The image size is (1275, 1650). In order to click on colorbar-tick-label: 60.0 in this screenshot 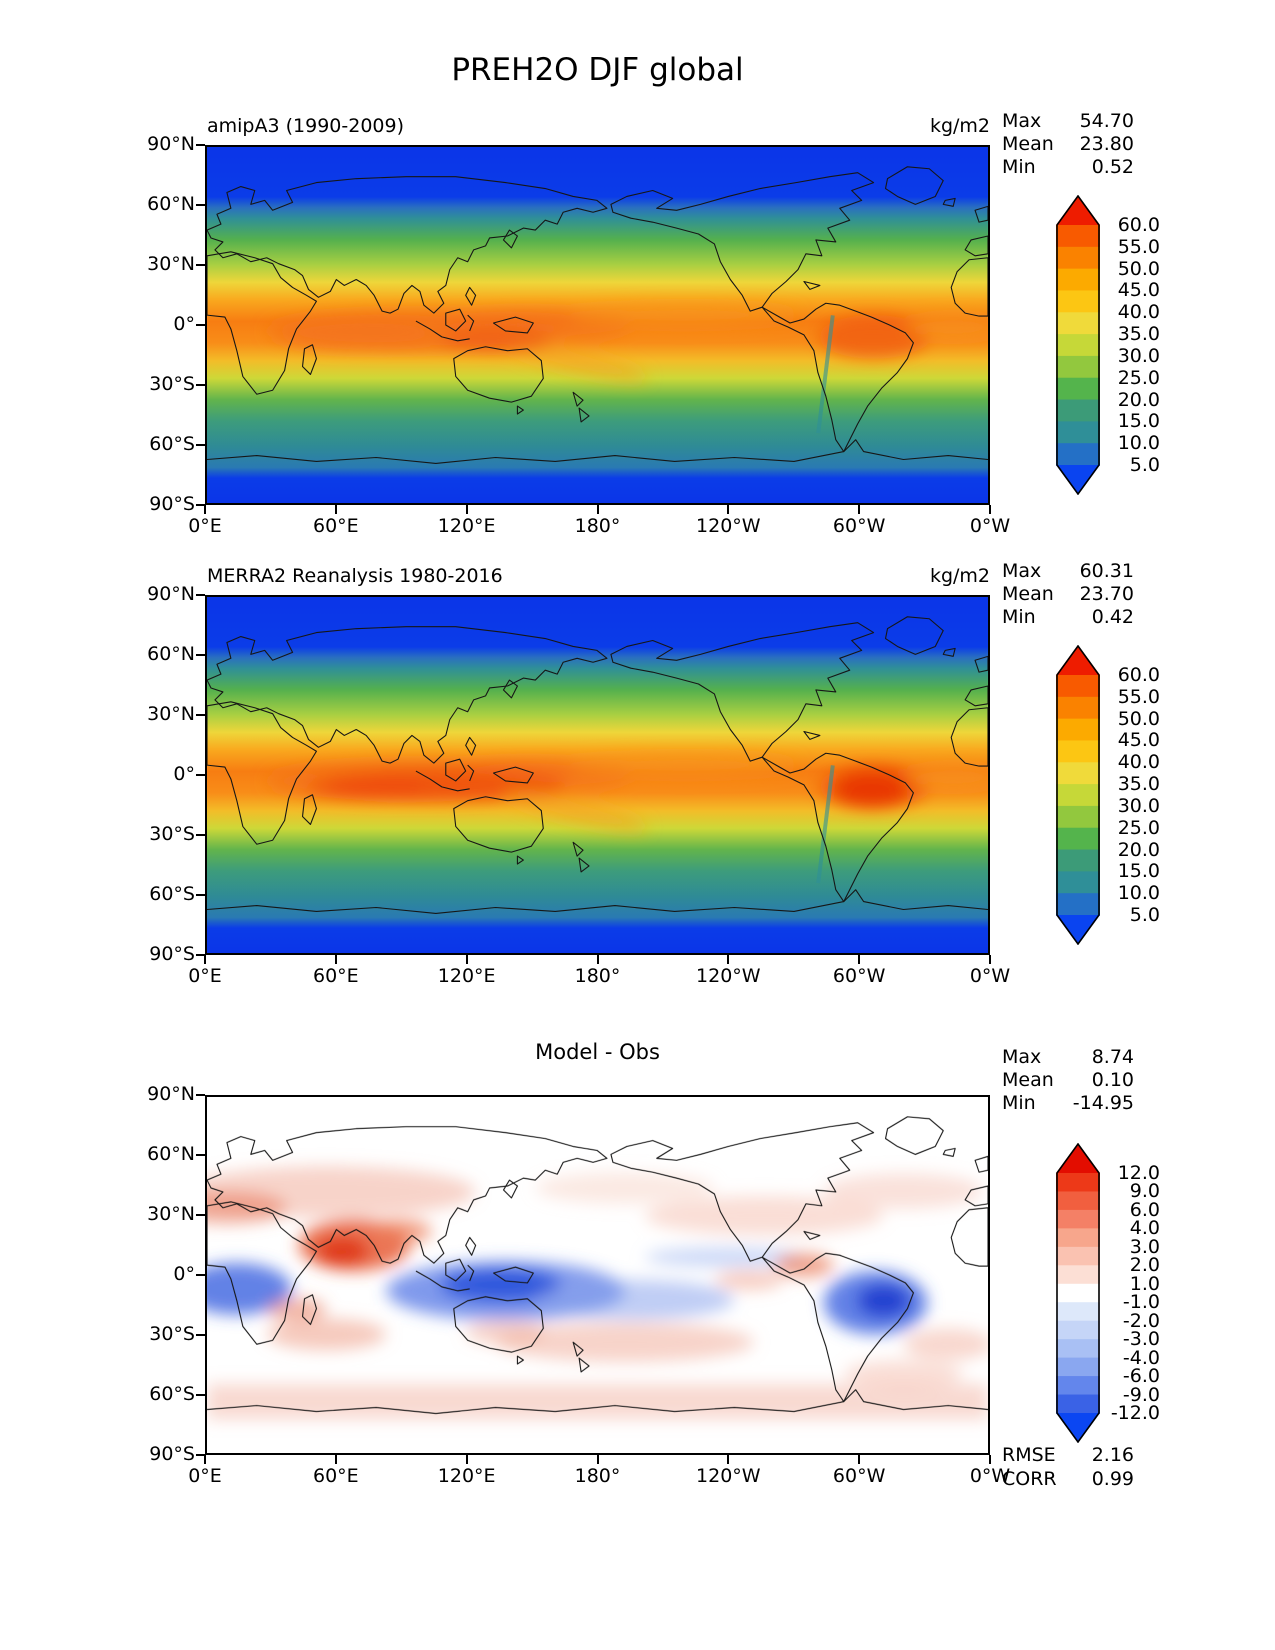, I will do `click(1138, 675)`.